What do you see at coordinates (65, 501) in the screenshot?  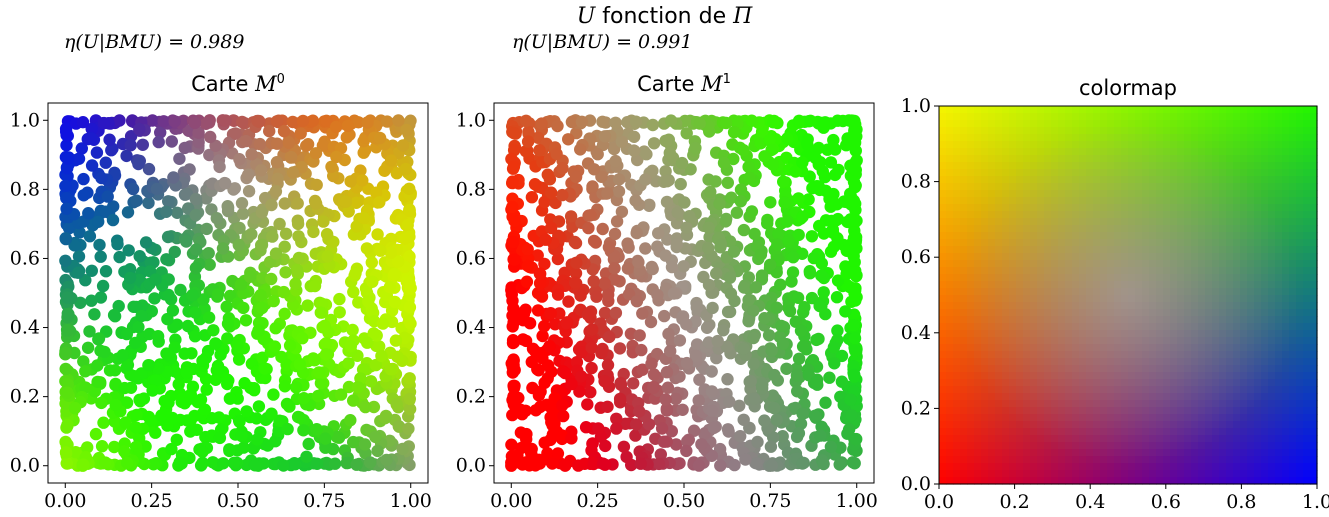 I see `panel-0-xtick-label: 0.00` at bounding box center [65, 501].